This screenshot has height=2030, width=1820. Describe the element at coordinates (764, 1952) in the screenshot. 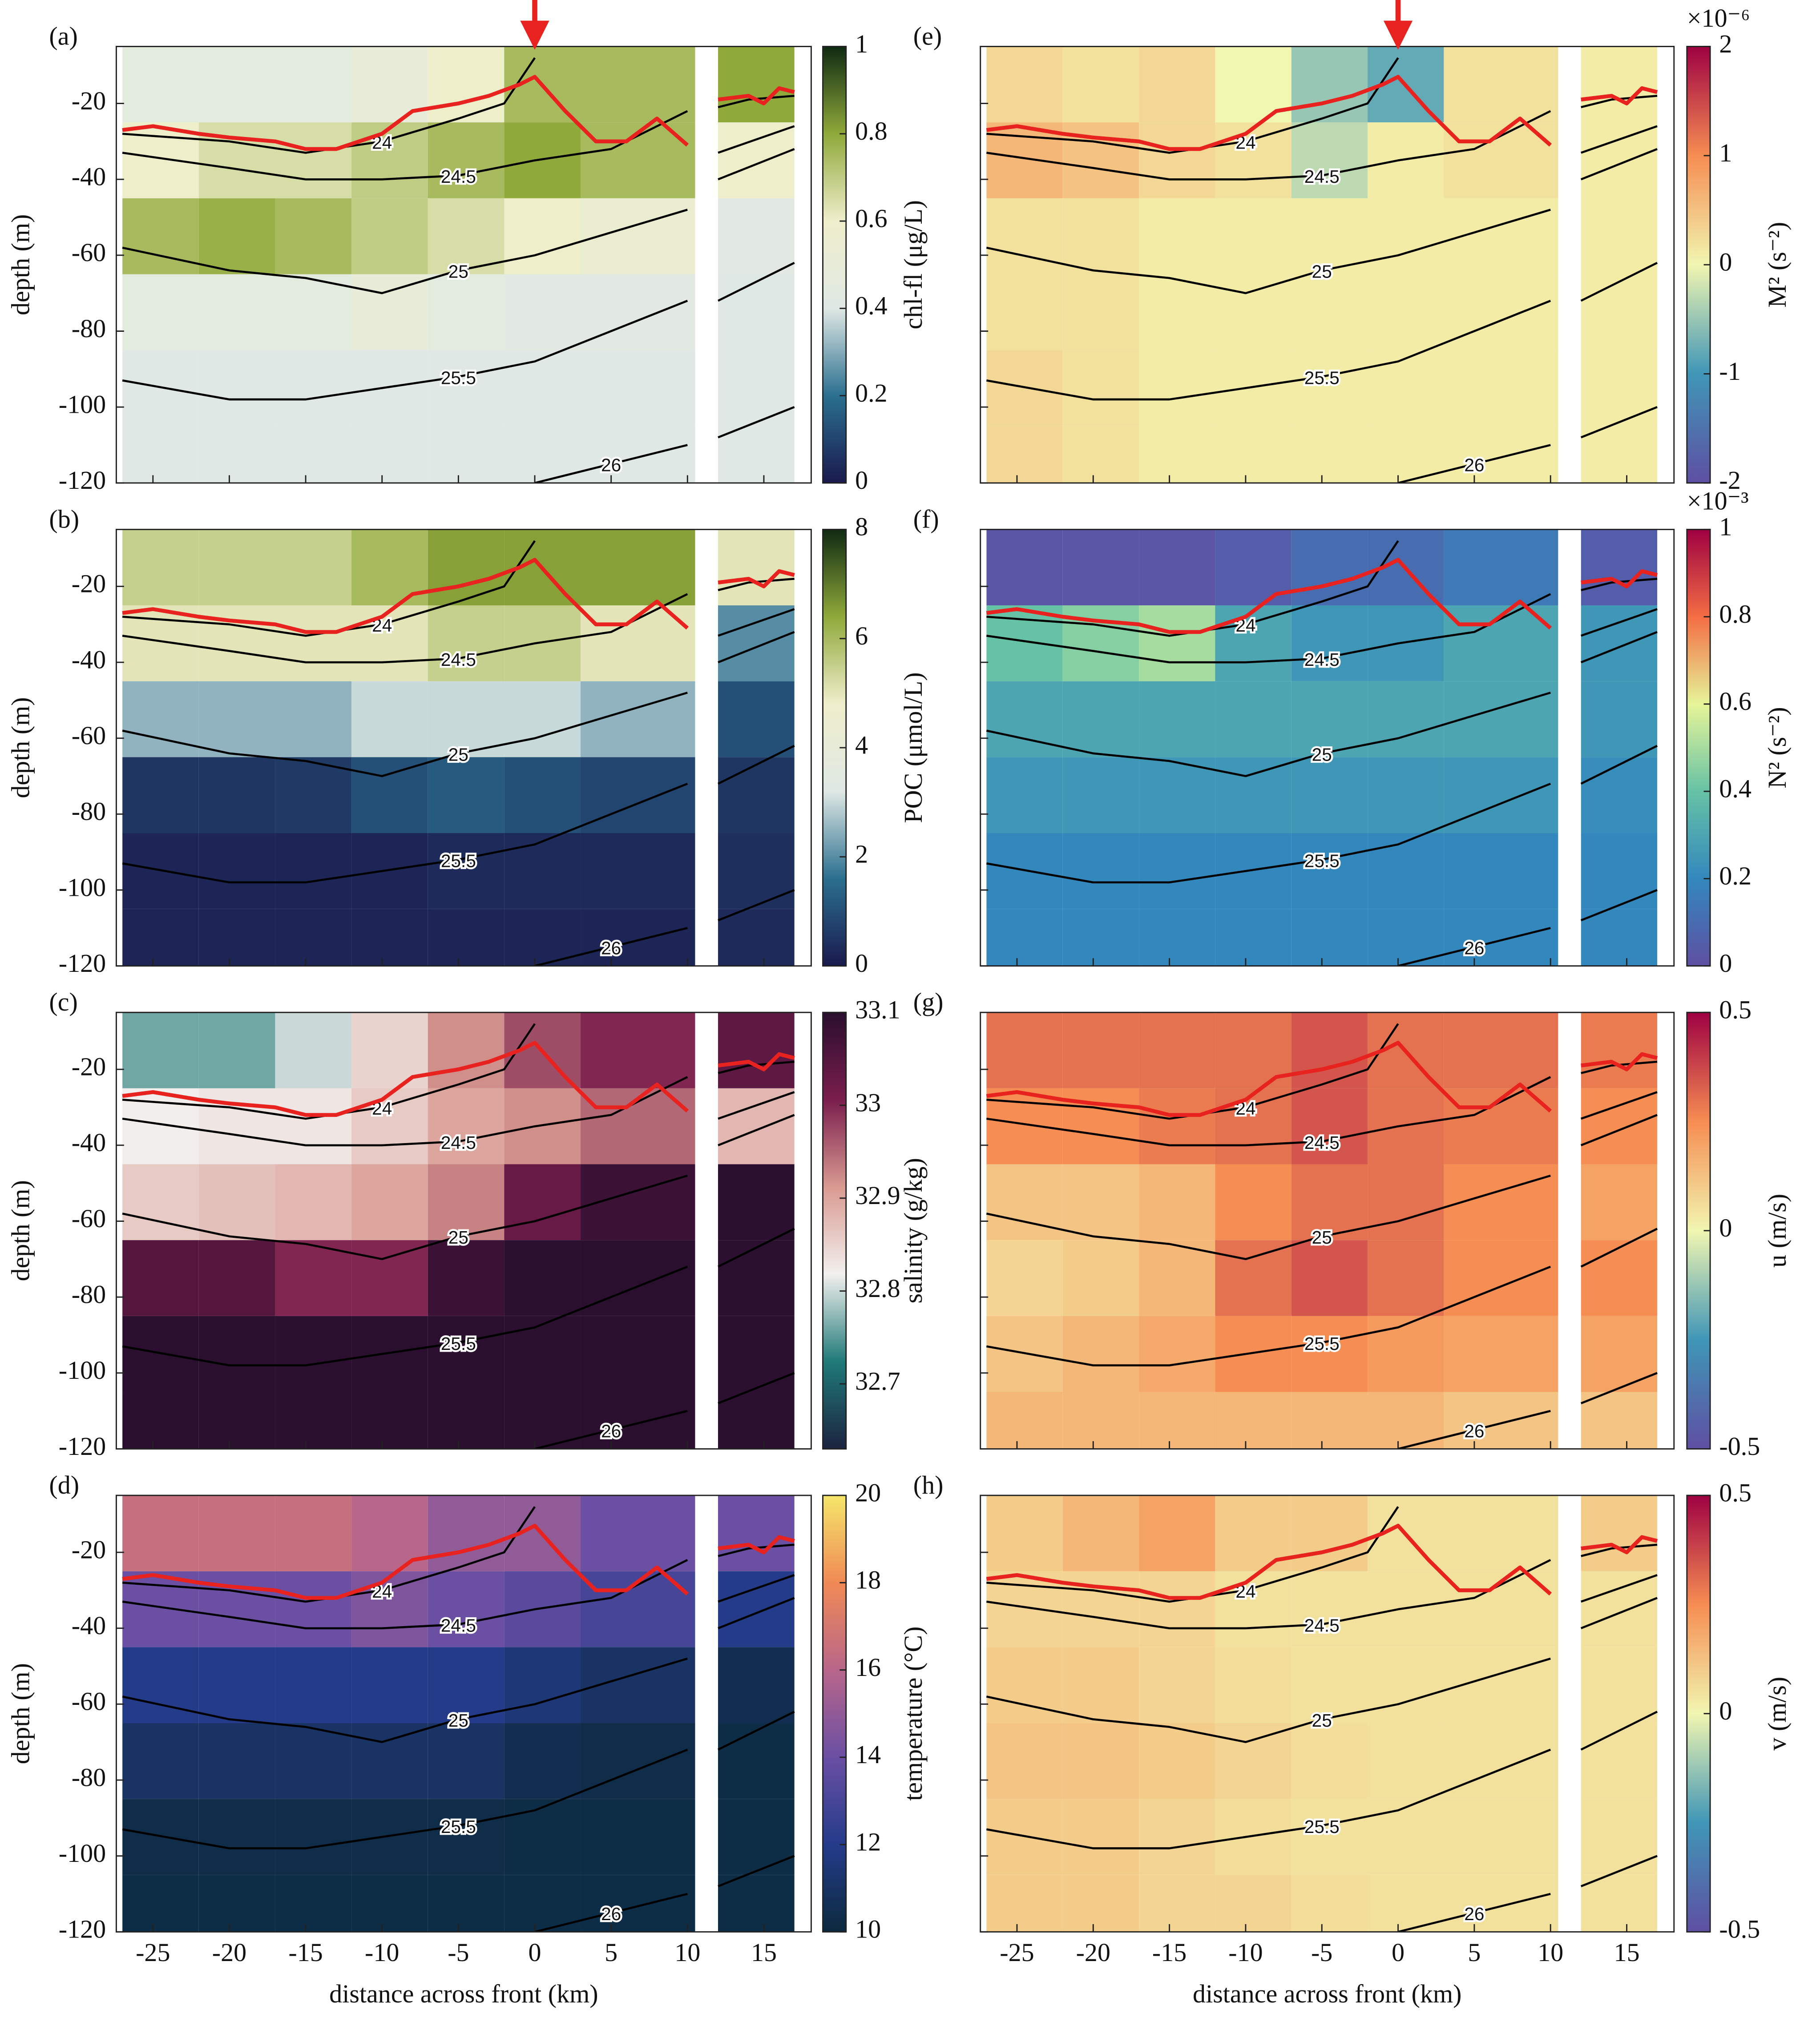

I see `x-tick-label: 15` at that location.